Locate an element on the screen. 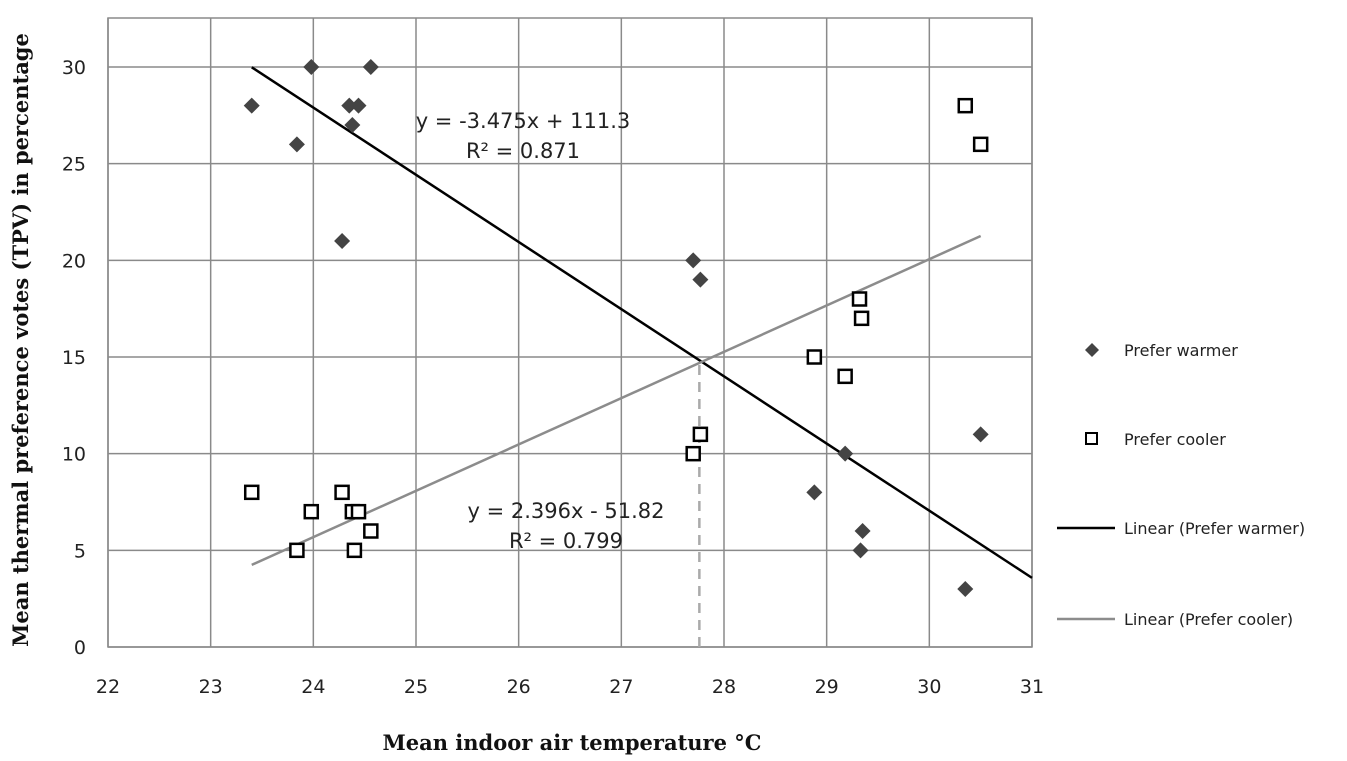 The width and height of the screenshot is (1347, 761). legend-item-prefer-cooler: Prefer cooler is located at coordinates (1155, 439).